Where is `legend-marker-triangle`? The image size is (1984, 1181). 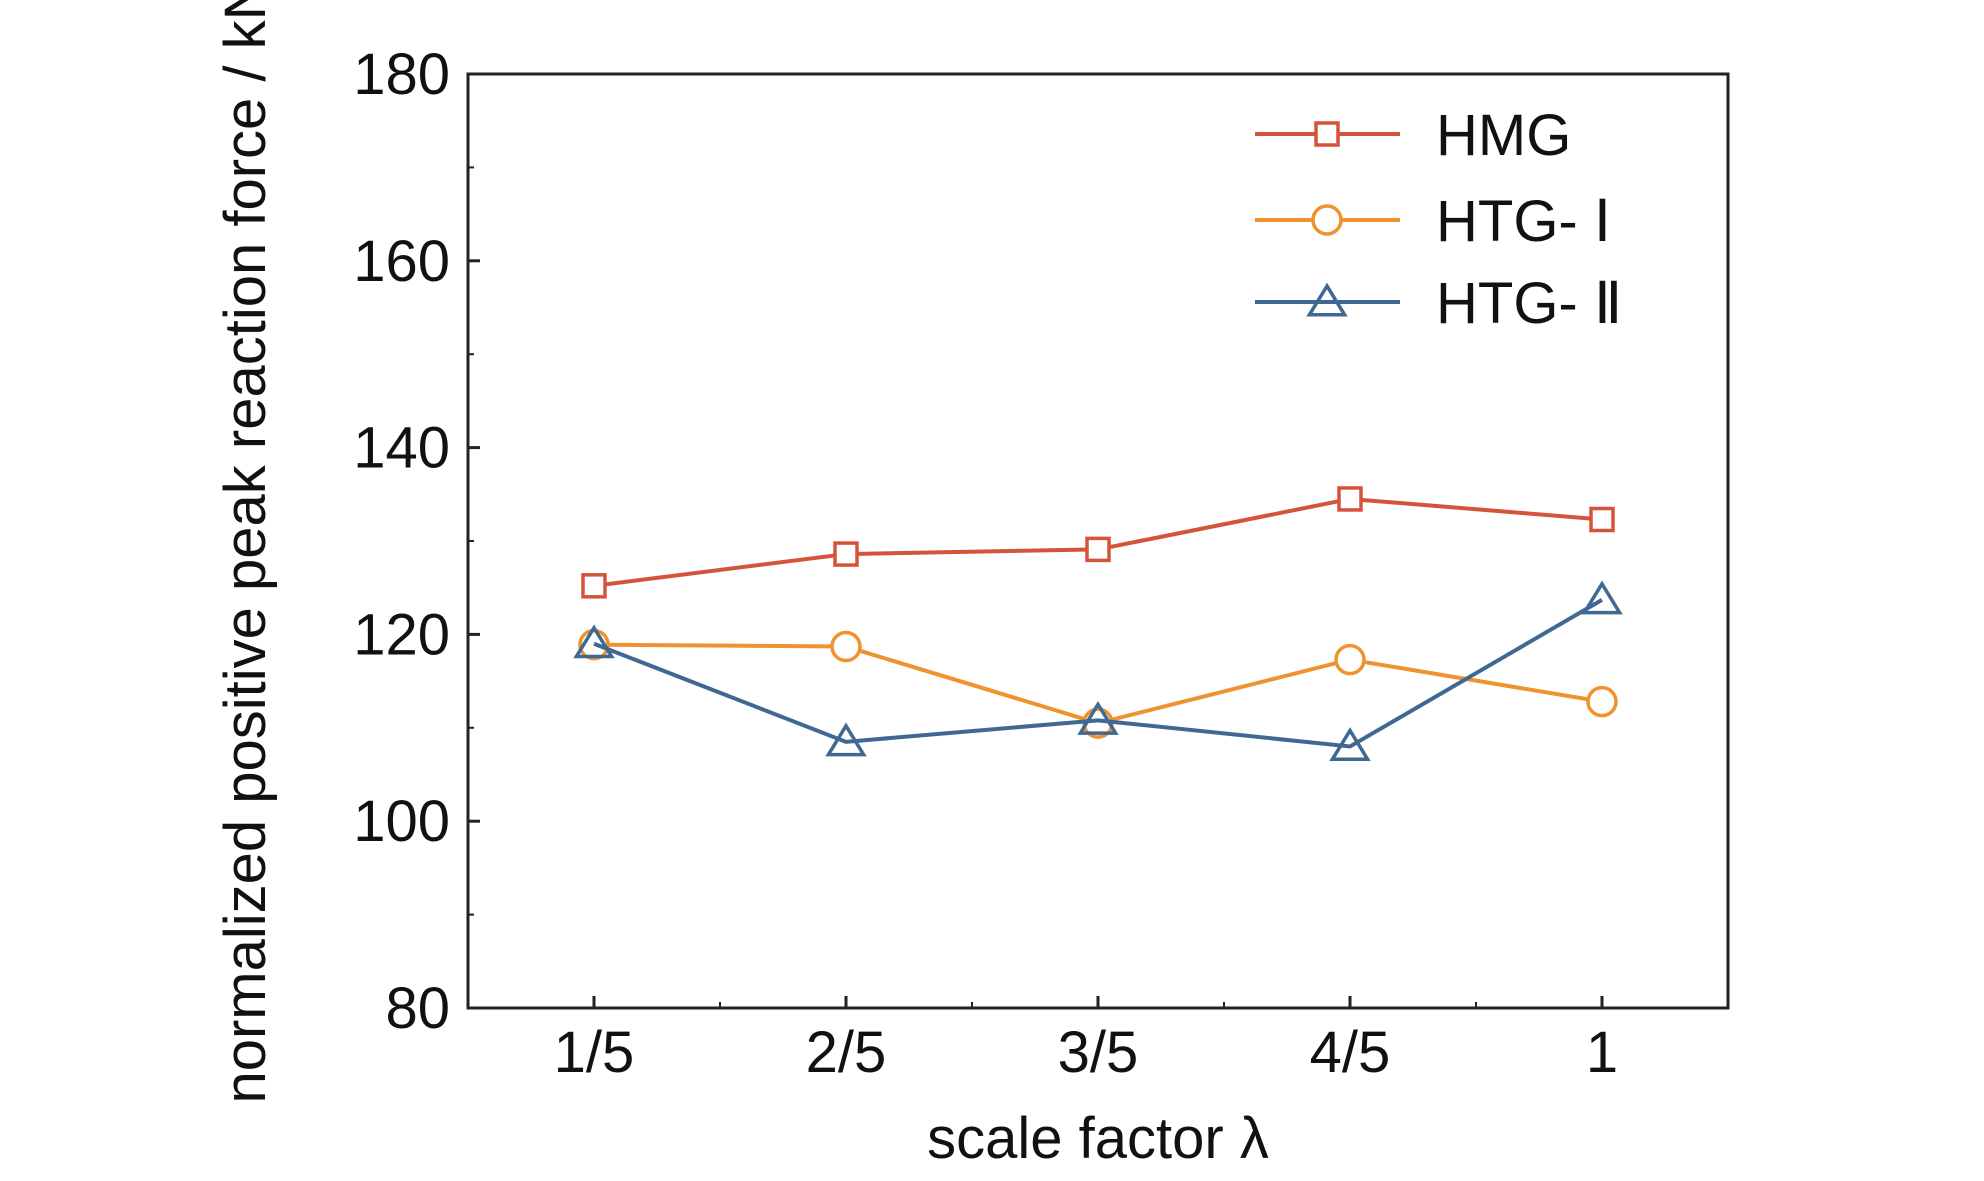 legend-marker-triangle is located at coordinates (1327, 299).